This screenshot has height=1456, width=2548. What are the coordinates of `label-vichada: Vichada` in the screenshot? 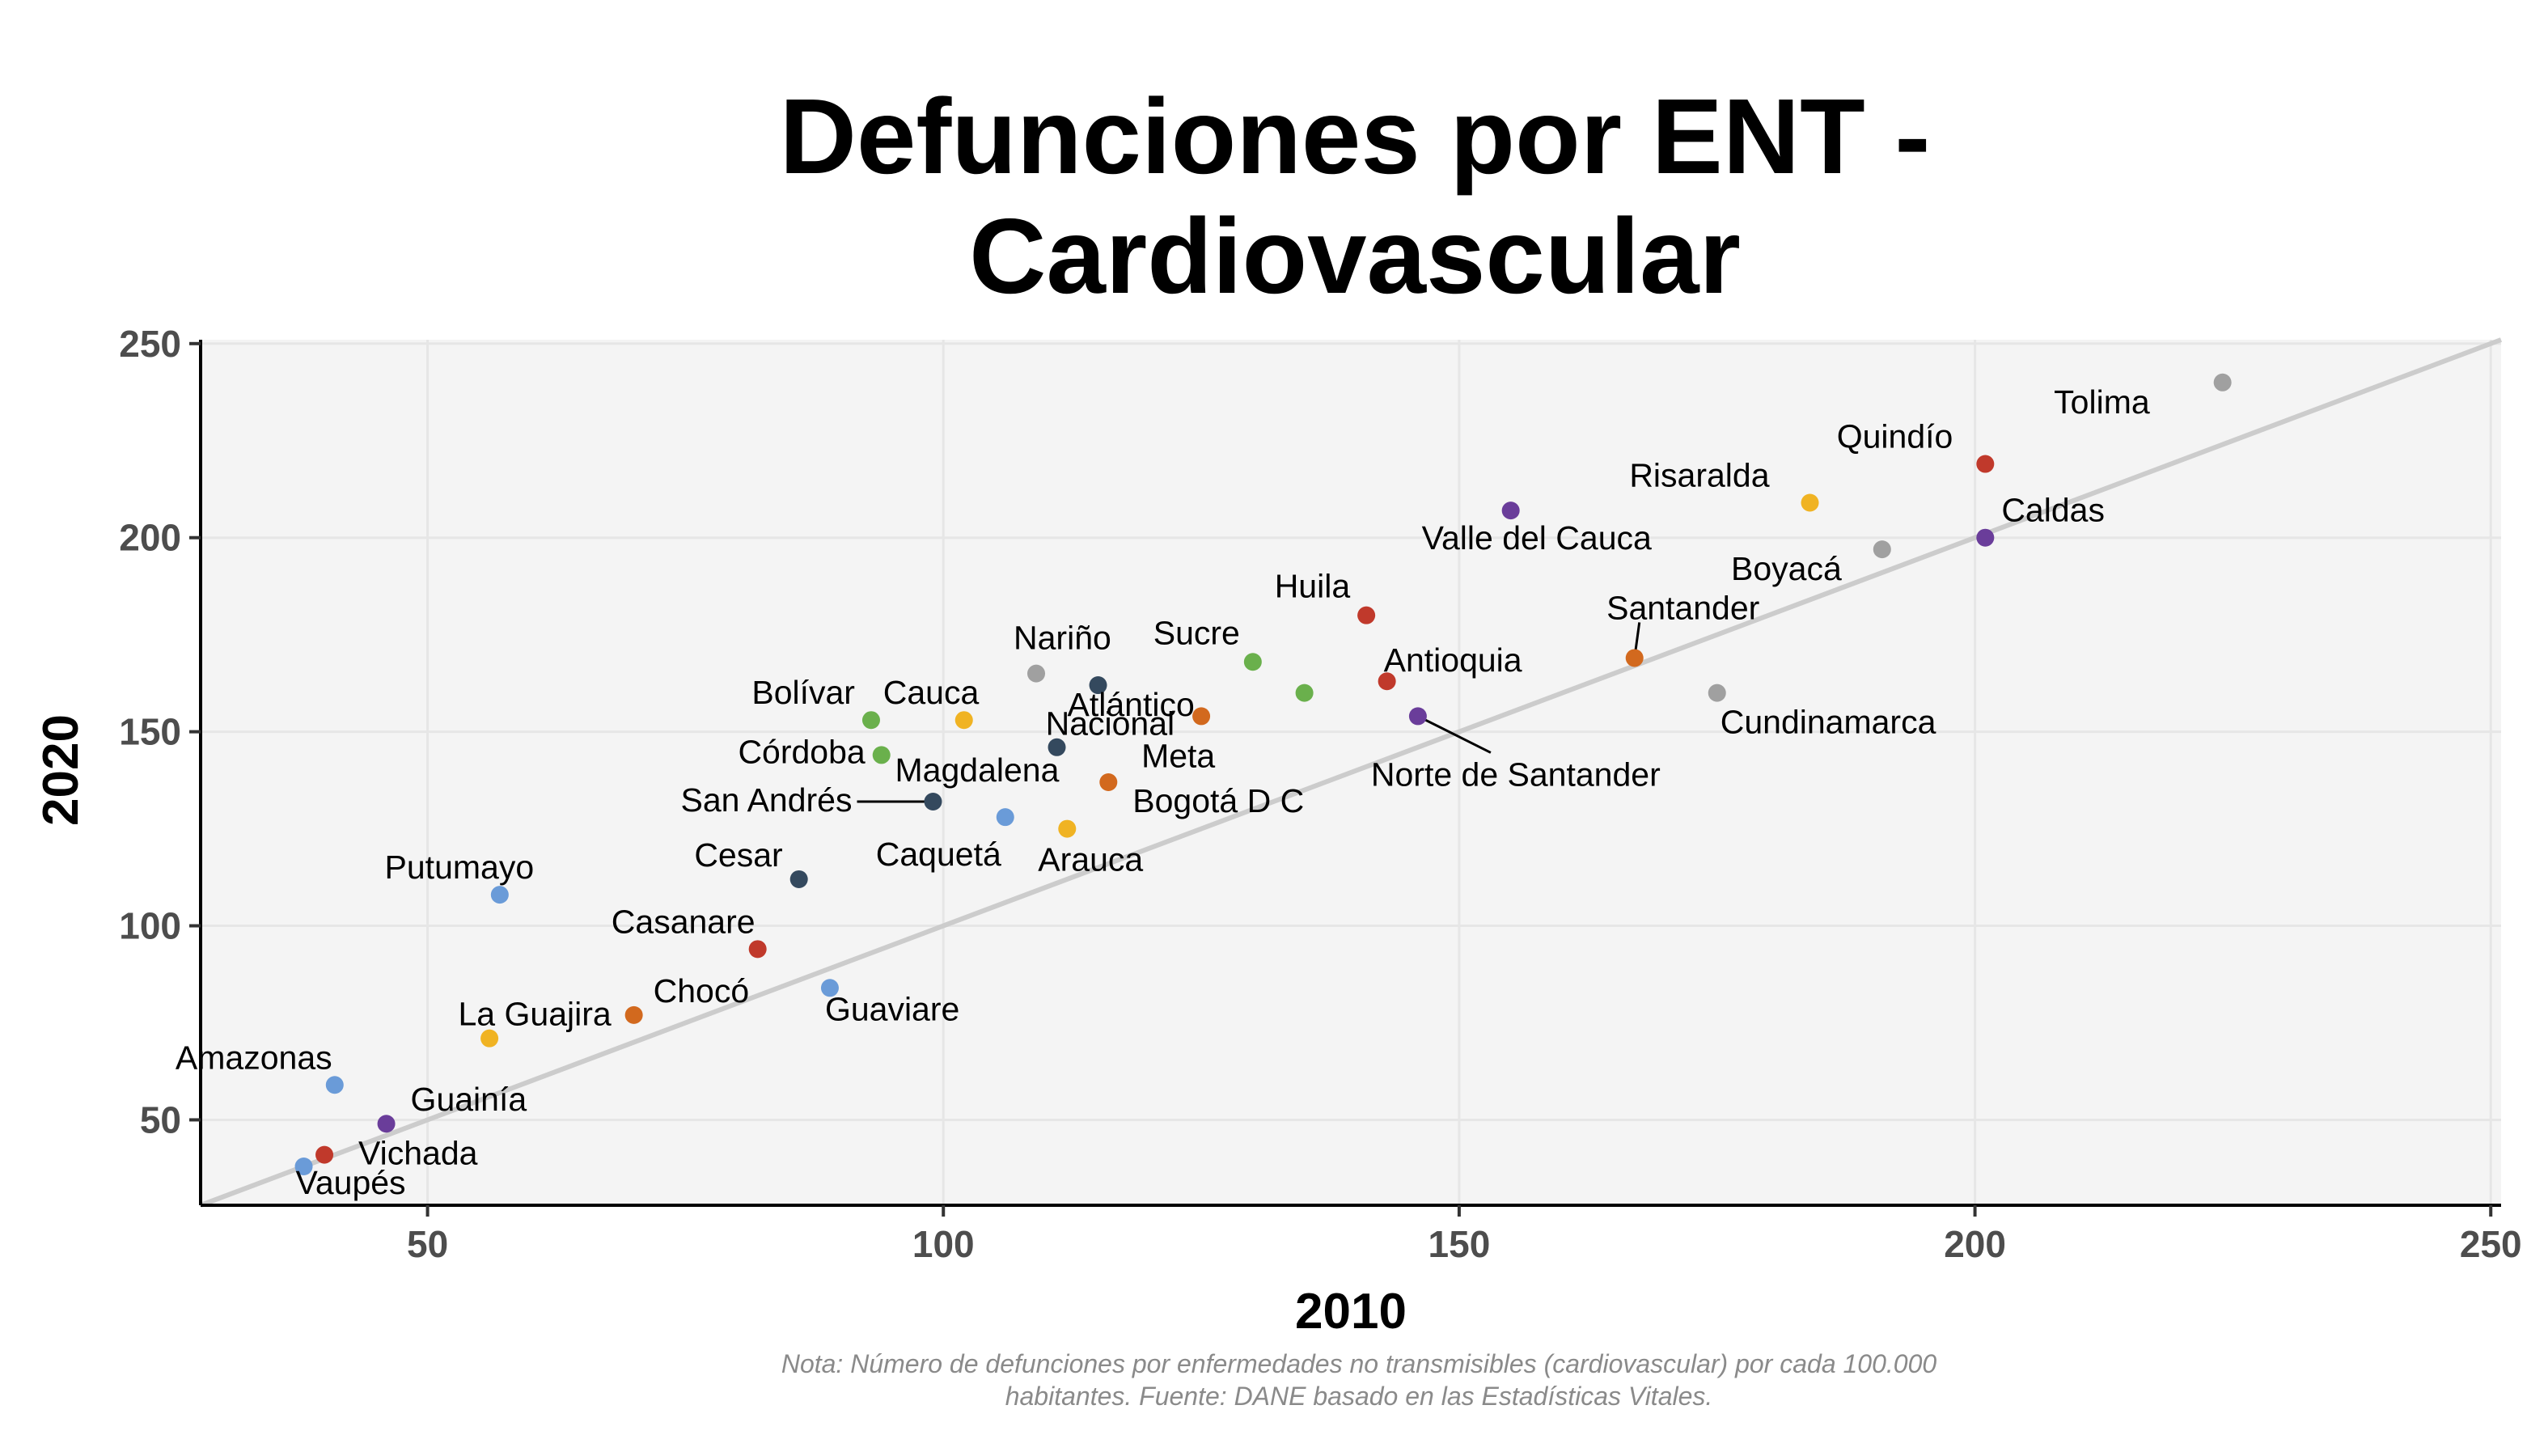 It's located at (418, 1153).